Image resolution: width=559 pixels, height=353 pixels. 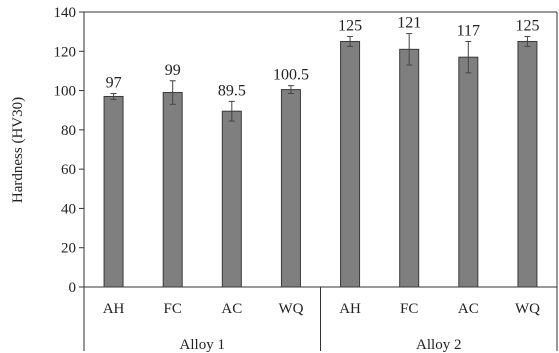 What do you see at coordinates (202, 345) in the screenshot?
I see `group-label: Alloy 1` at bounding box center [202, 345].